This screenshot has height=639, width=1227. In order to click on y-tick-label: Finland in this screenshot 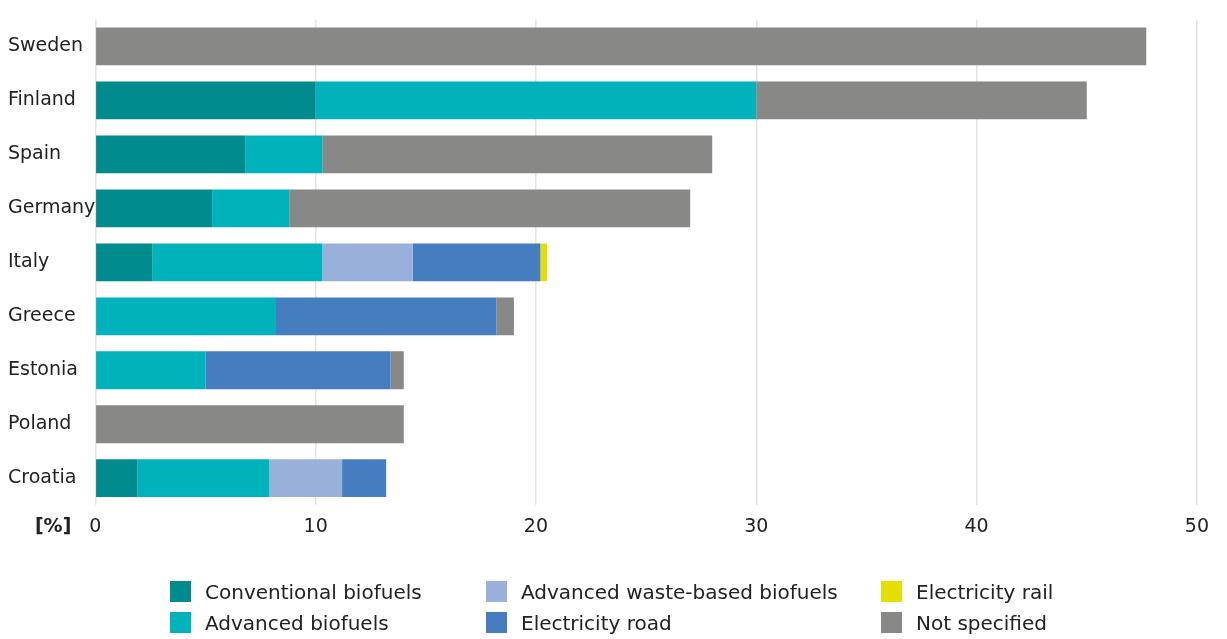, I will do `click(42, 98)`.